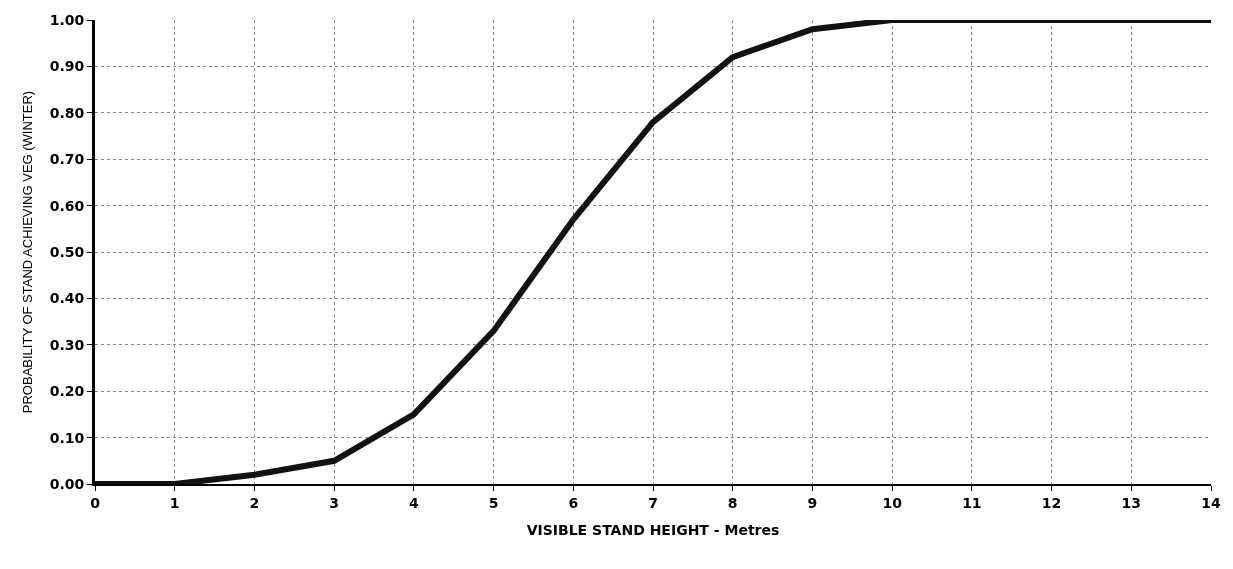 The height and width of the screenshot is (569, 1233). What do you see at coordinates (972, 502) in the screenshot?
I see `x-tick-label: 11` at bounding box center [972, 502].